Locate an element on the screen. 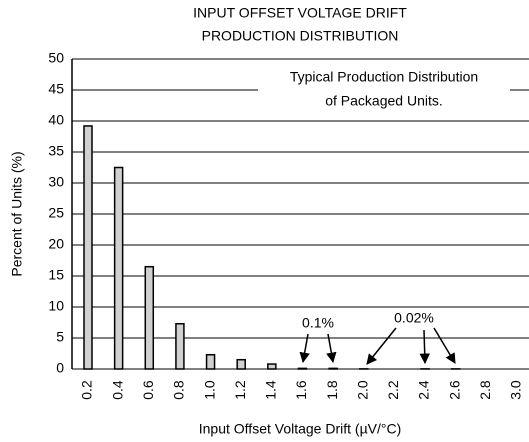 This screenshot has width=529, height=442. x-tick-label: 2.8 is located at coordinates (485, 390).